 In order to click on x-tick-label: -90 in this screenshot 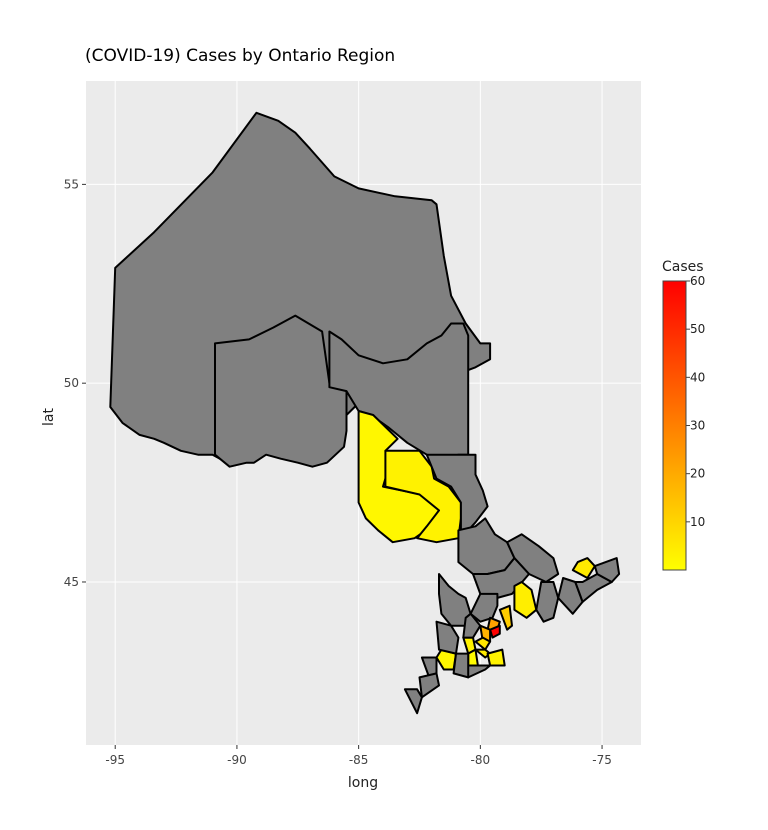, I will do `click(237, 760)`.